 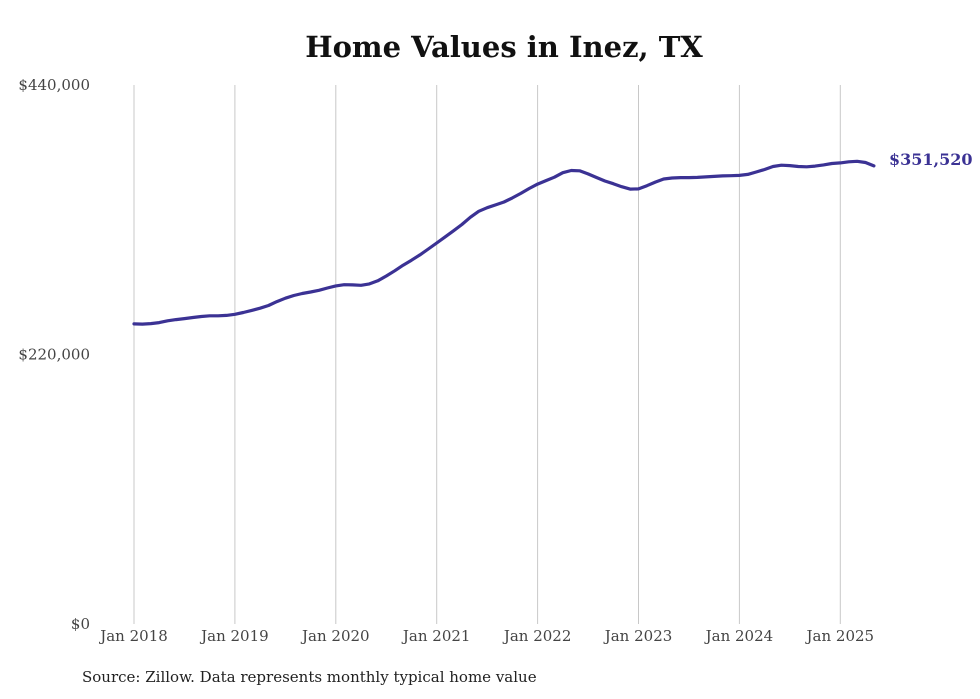 What do you see at coordinates (80, 624) in the screenshot?
I see `y-tick-label: $0` at bounding box center [80, 624].